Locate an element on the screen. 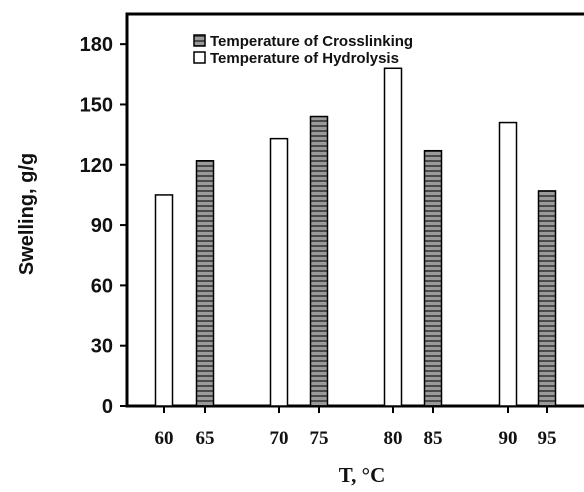  x-axis-title: T, °C is located at coordinates (362, 475).